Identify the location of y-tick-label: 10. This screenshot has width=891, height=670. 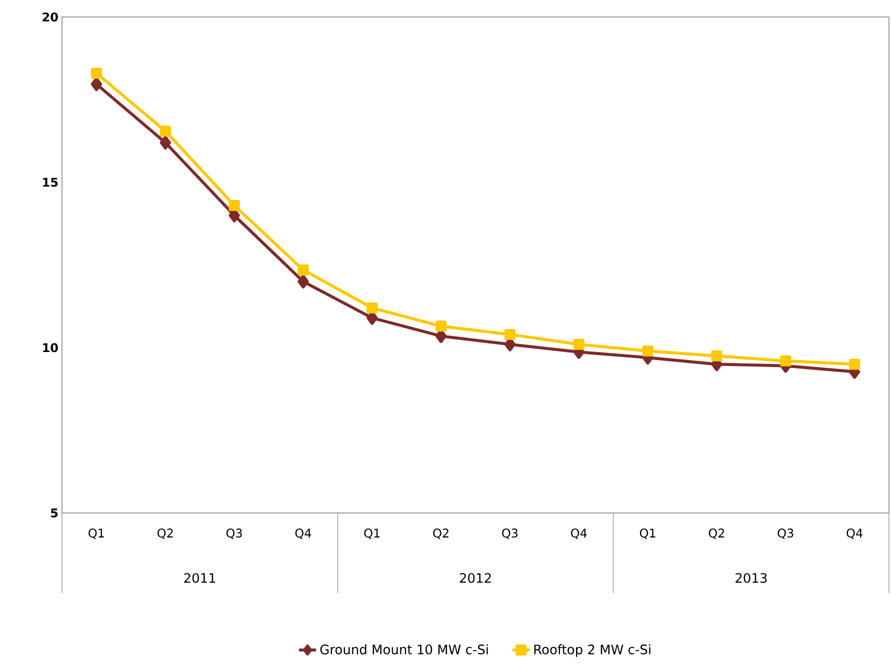
(50, 347).